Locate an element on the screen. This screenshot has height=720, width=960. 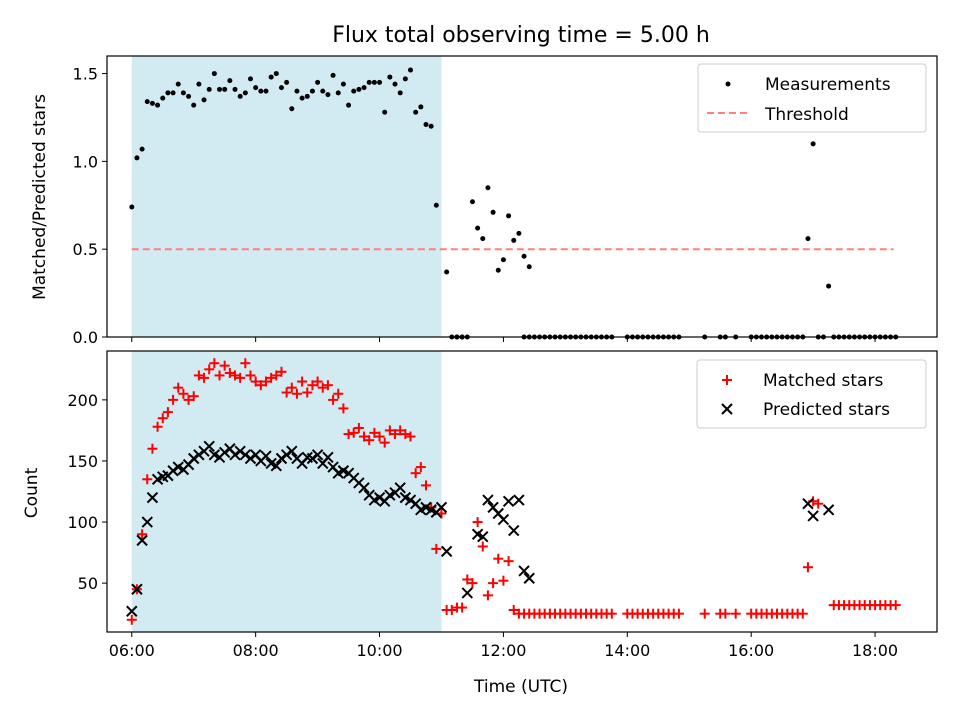
x-tick-label: 18:00 is located at coordinates (875, 650).